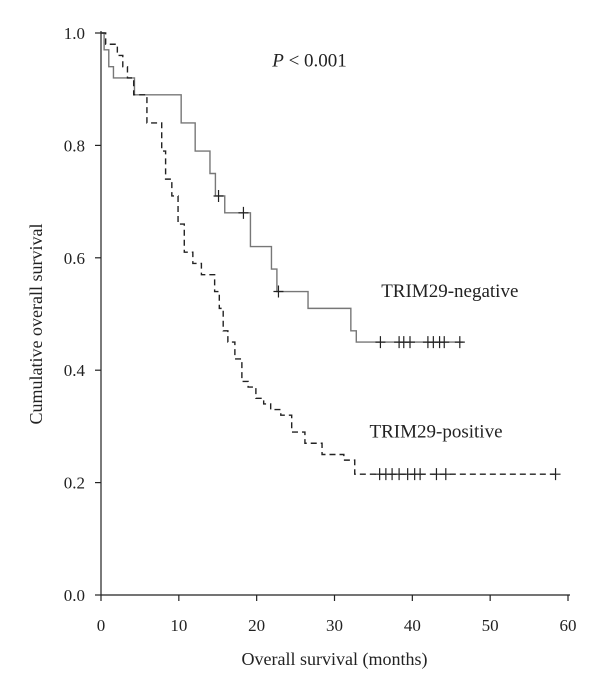 Image resolution: width=600 pixels, height=691 pixels. I want to click on p-value-text: < 0.001, so click(315, 61).